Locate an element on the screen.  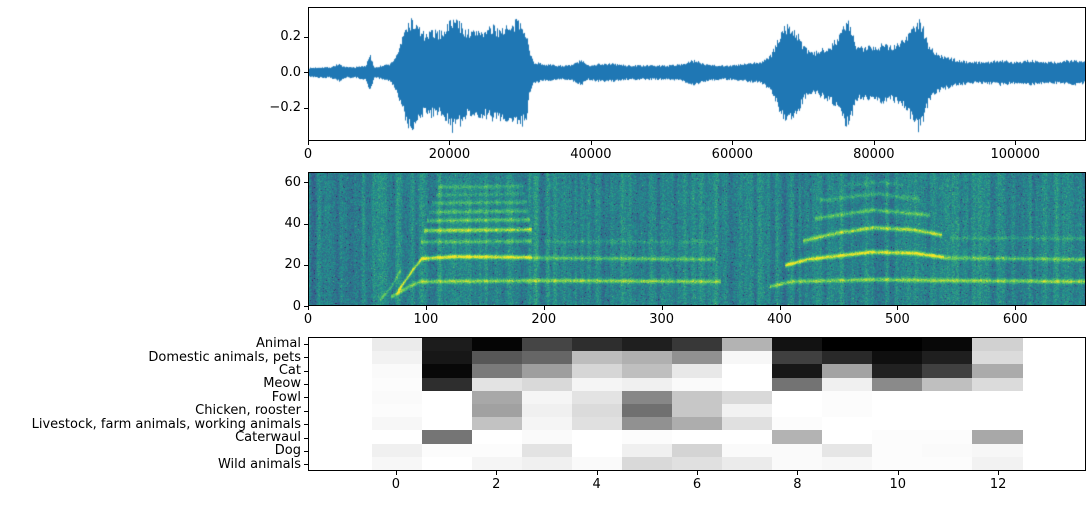
class-label: Domestic animals, pets is located at coordinates (224, 357).